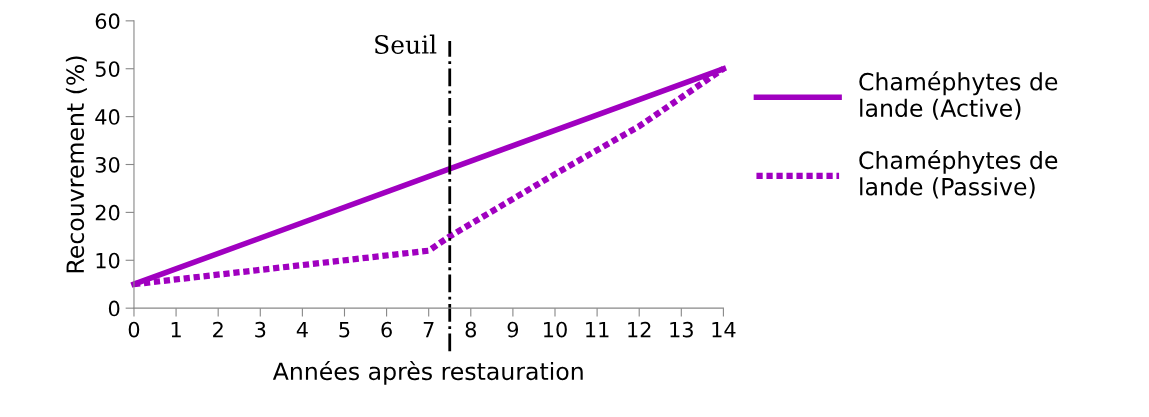 This screenshot has height=417, width=1149. I want to click on x-tick-label: 4, so click(302, 330).